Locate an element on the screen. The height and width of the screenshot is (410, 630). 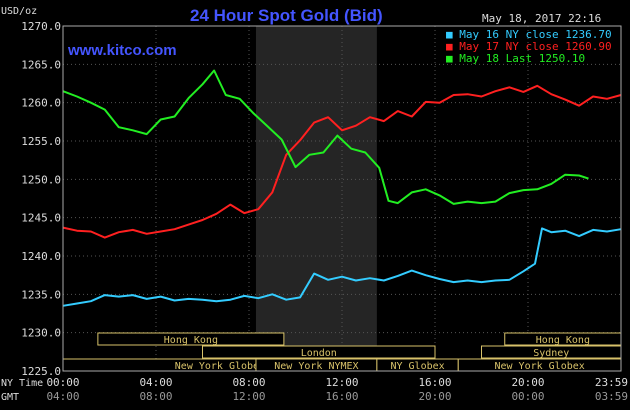
y-tick-label: 1230.0 is located at coordinates (41, 333).